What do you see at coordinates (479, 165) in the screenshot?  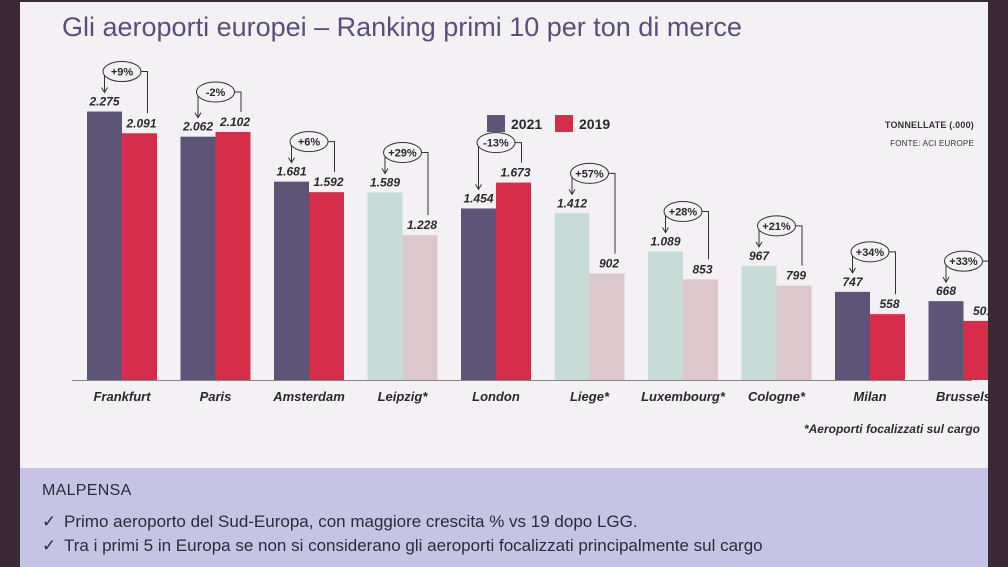 I see `growth-bracket-left` at bounding box center [479, 165].